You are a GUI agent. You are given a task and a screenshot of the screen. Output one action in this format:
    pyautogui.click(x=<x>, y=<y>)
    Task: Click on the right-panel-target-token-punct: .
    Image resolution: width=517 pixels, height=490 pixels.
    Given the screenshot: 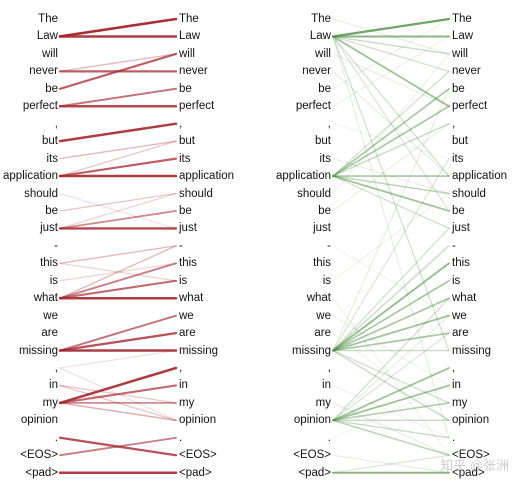 What is the action you would take?
    pyautogui.click(x=454, y=437)
    